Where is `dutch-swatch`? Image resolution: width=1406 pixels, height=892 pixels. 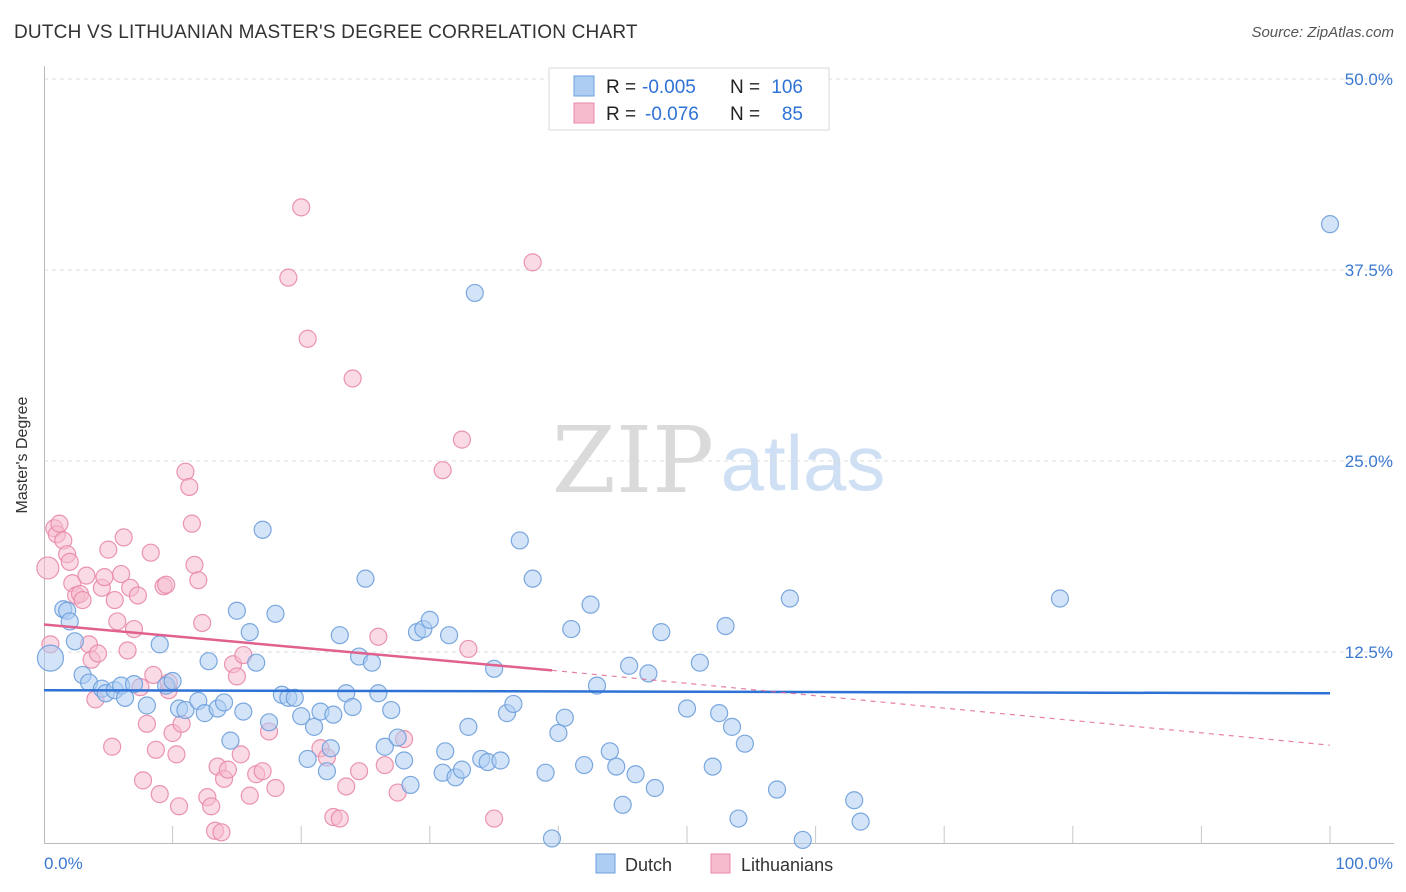 dutch-swatch is located at coordinates (584, 86).